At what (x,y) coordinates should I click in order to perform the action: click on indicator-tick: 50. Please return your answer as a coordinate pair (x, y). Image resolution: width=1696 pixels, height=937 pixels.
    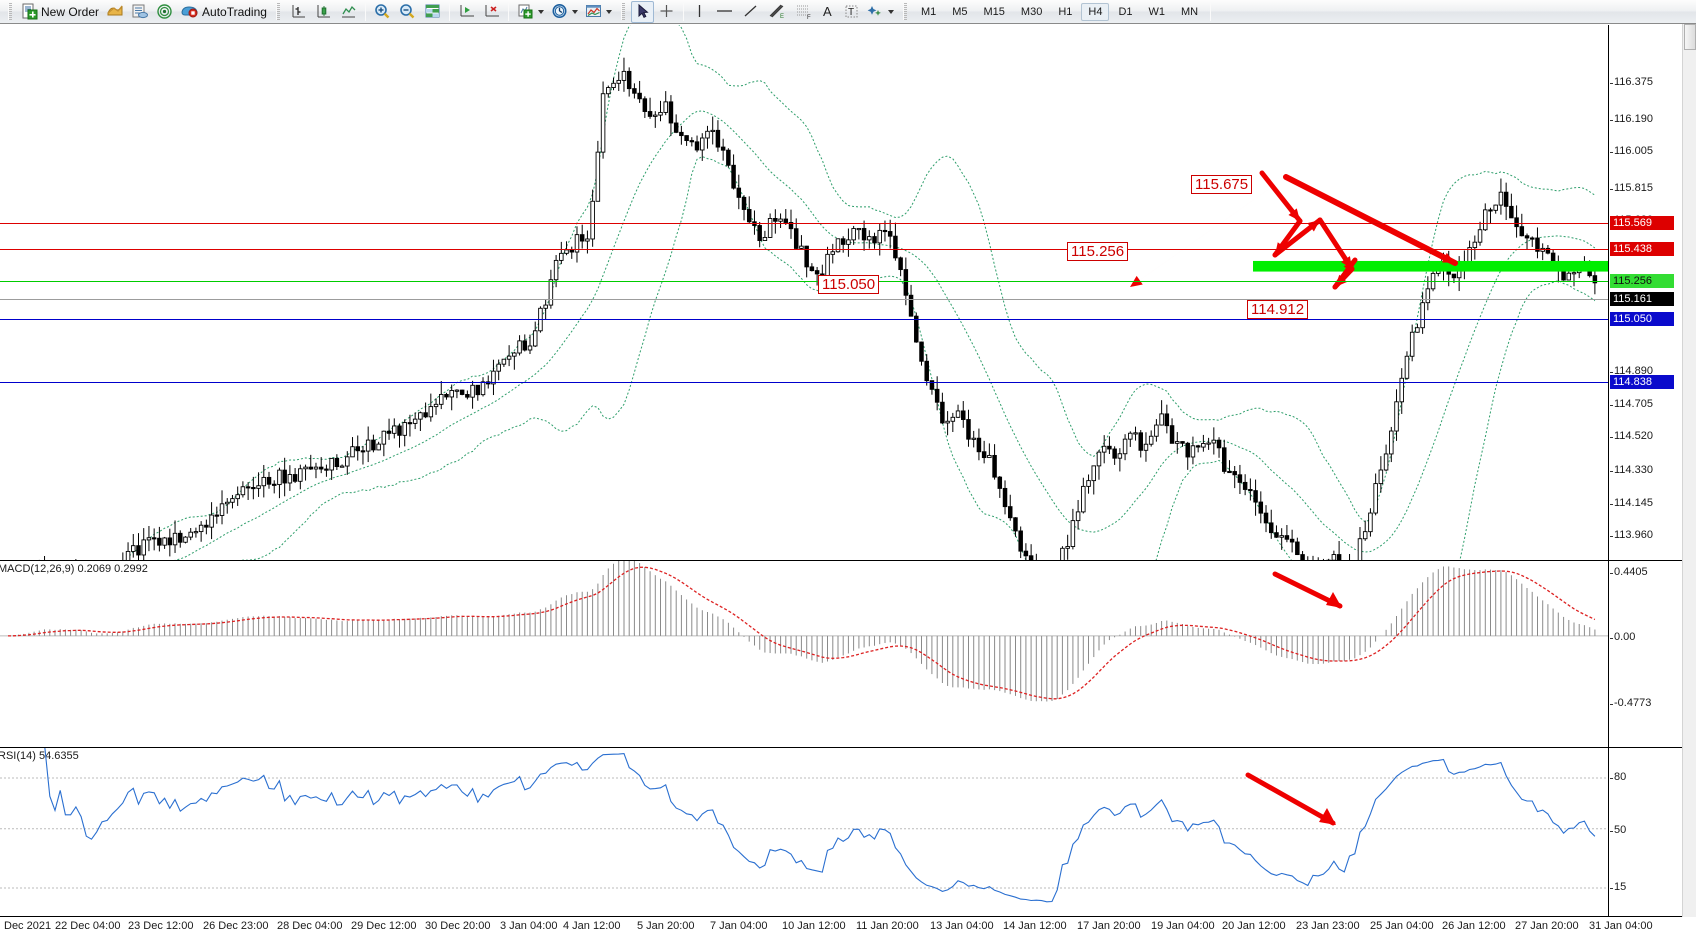
    Looking at the image, I should click on (1618, 830).